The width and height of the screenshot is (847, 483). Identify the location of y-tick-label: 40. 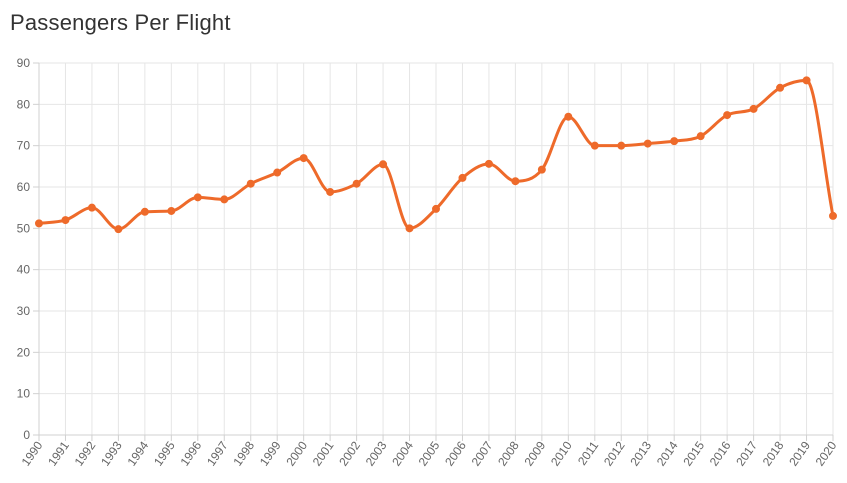
(24, 270).